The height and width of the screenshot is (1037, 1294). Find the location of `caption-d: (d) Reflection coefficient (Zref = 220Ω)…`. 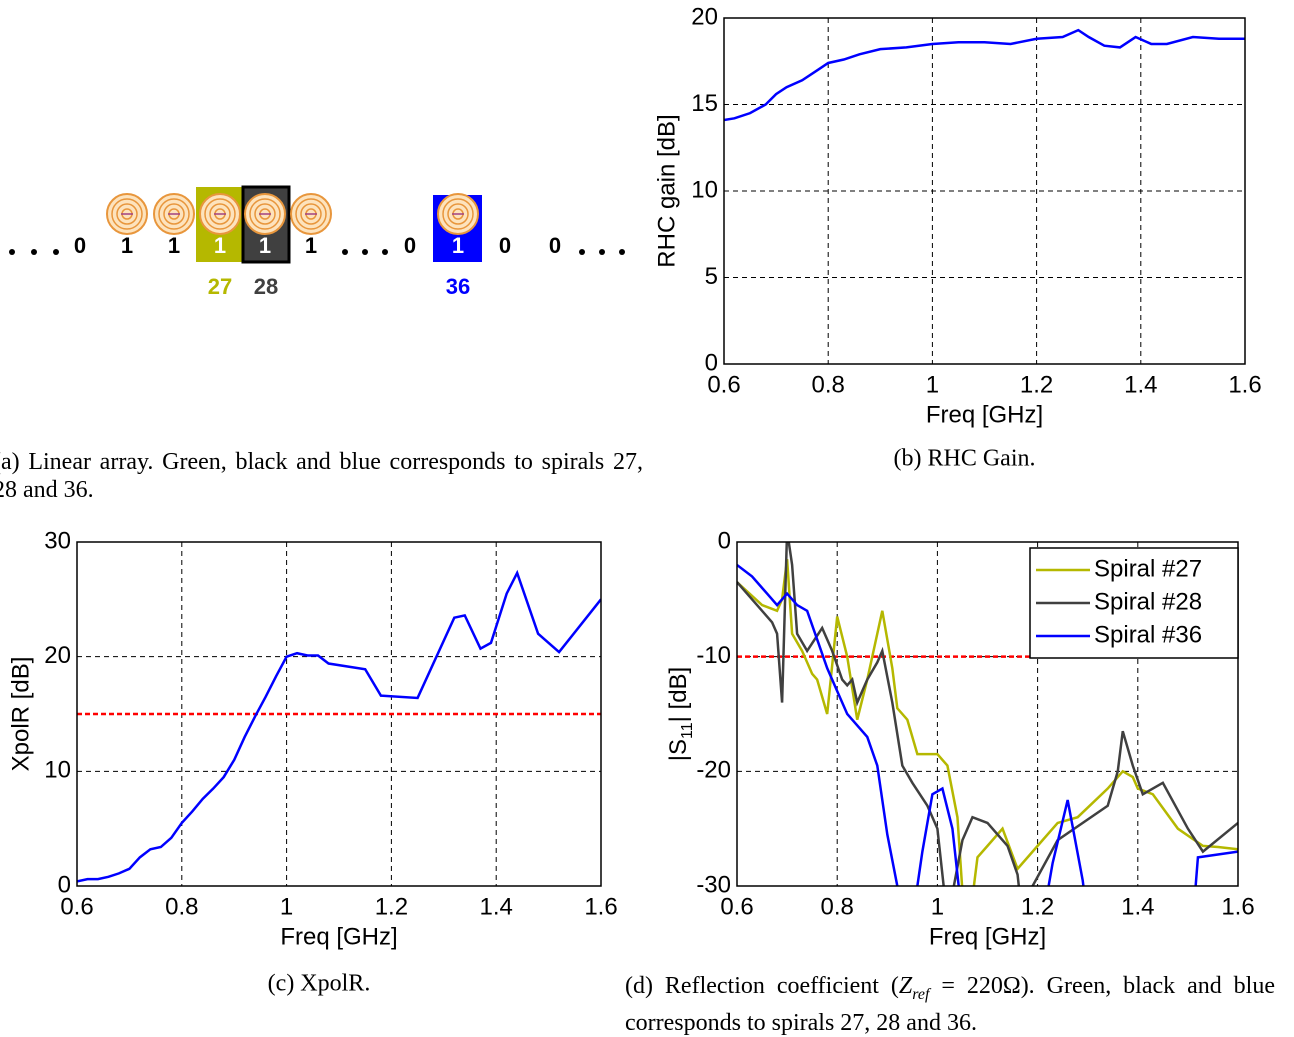

caption-d: (d) Reflection coefficient (Zref = 220Ω)… is located at coordinates (950, 1004).